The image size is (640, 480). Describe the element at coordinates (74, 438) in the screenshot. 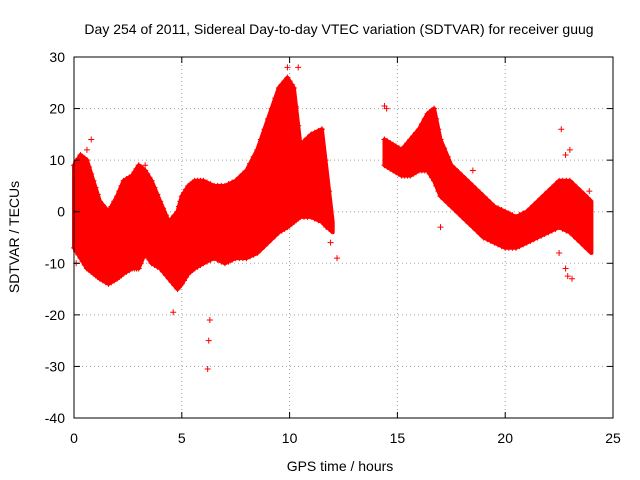

I see `x-tick-label: 0` at that location.